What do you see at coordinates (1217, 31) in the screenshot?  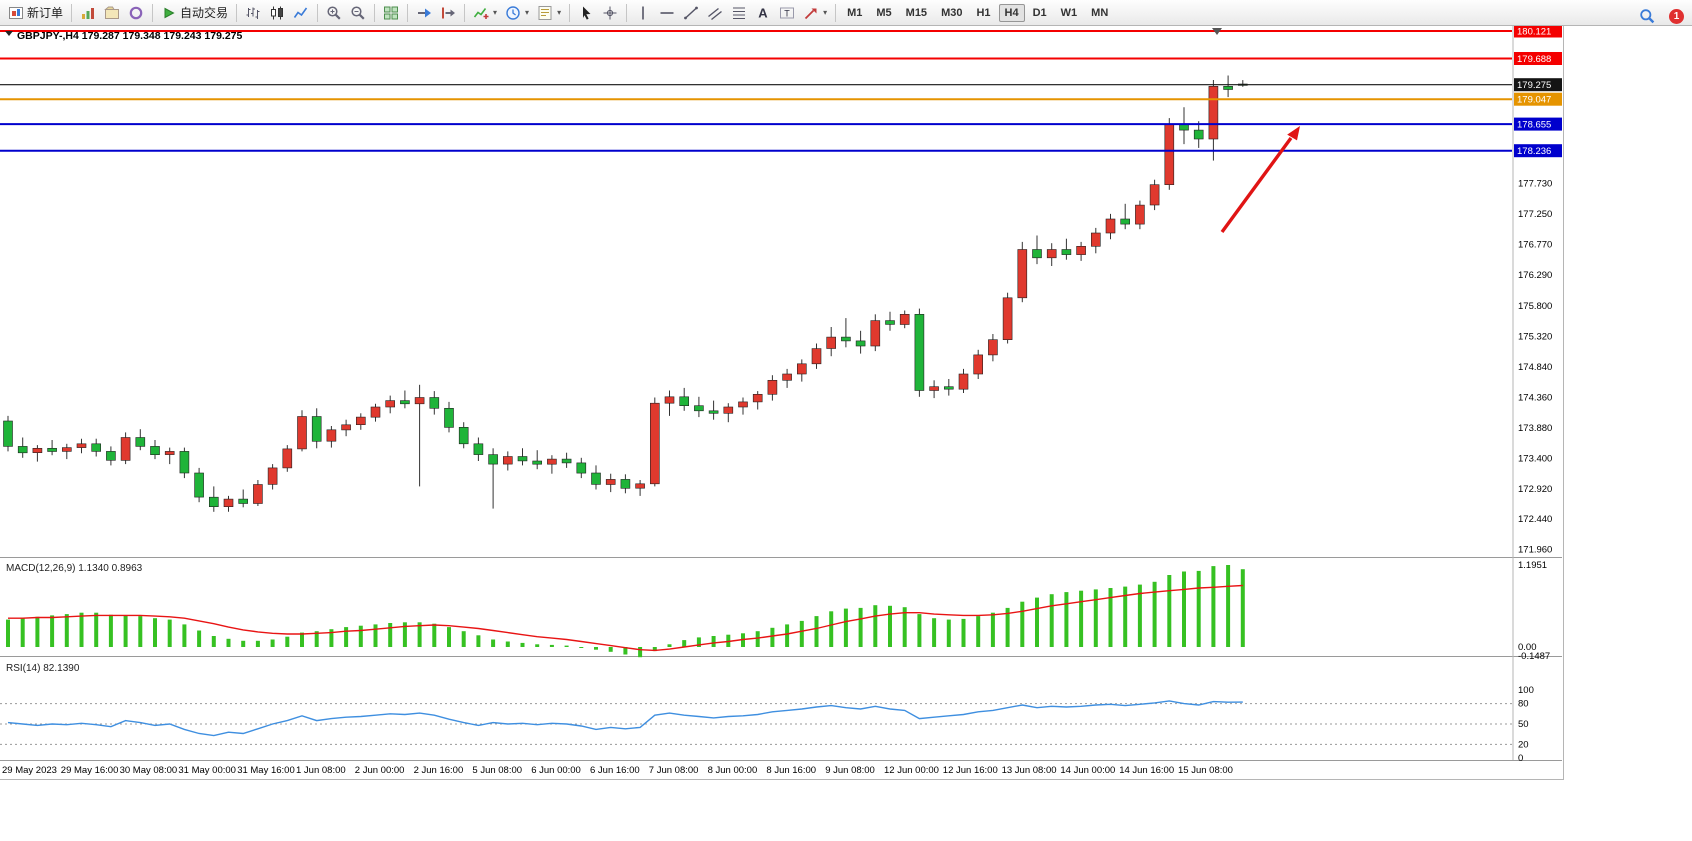 I see `chart-shift-marker` at bounding box center [1217, 31].